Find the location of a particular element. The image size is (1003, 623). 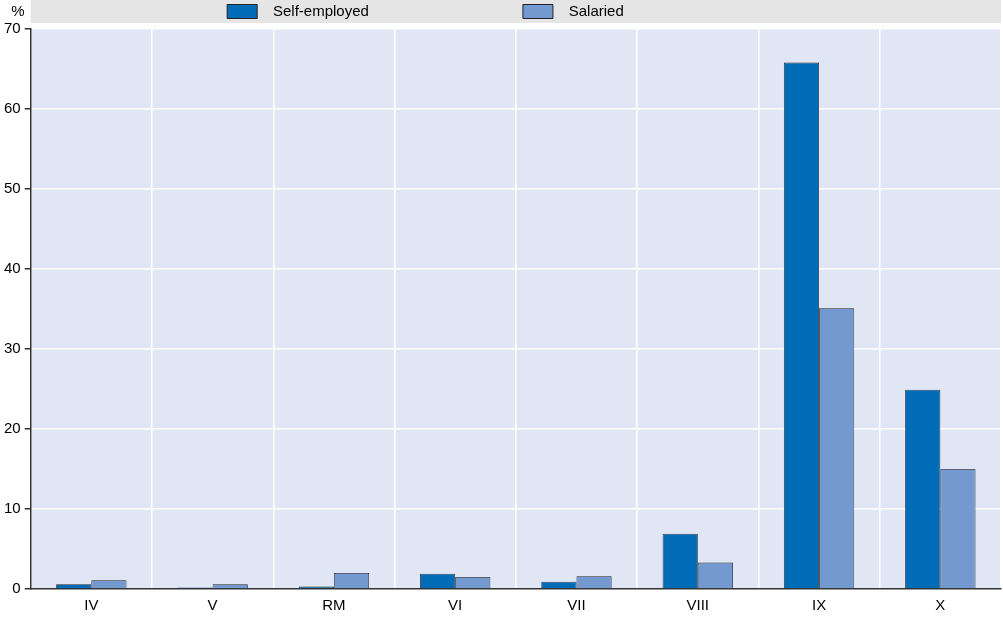

x-tick-label: IX is located at coordinates (819, 605).